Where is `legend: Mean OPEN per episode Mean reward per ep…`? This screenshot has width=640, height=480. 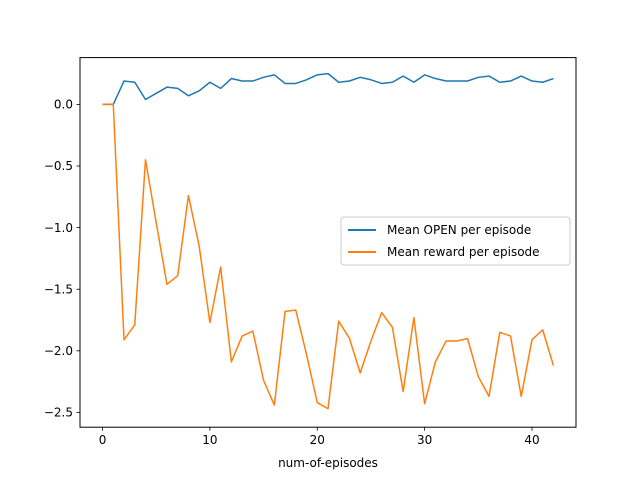 legend: Mean OPEN per episode Mean reward per ep… is located at coordinates (455, 241).